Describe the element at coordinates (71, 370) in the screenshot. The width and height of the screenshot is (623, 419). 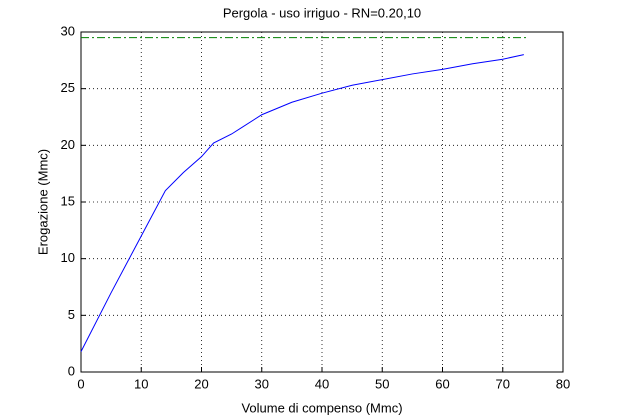
I see `y-tick-label: 0` at that location.